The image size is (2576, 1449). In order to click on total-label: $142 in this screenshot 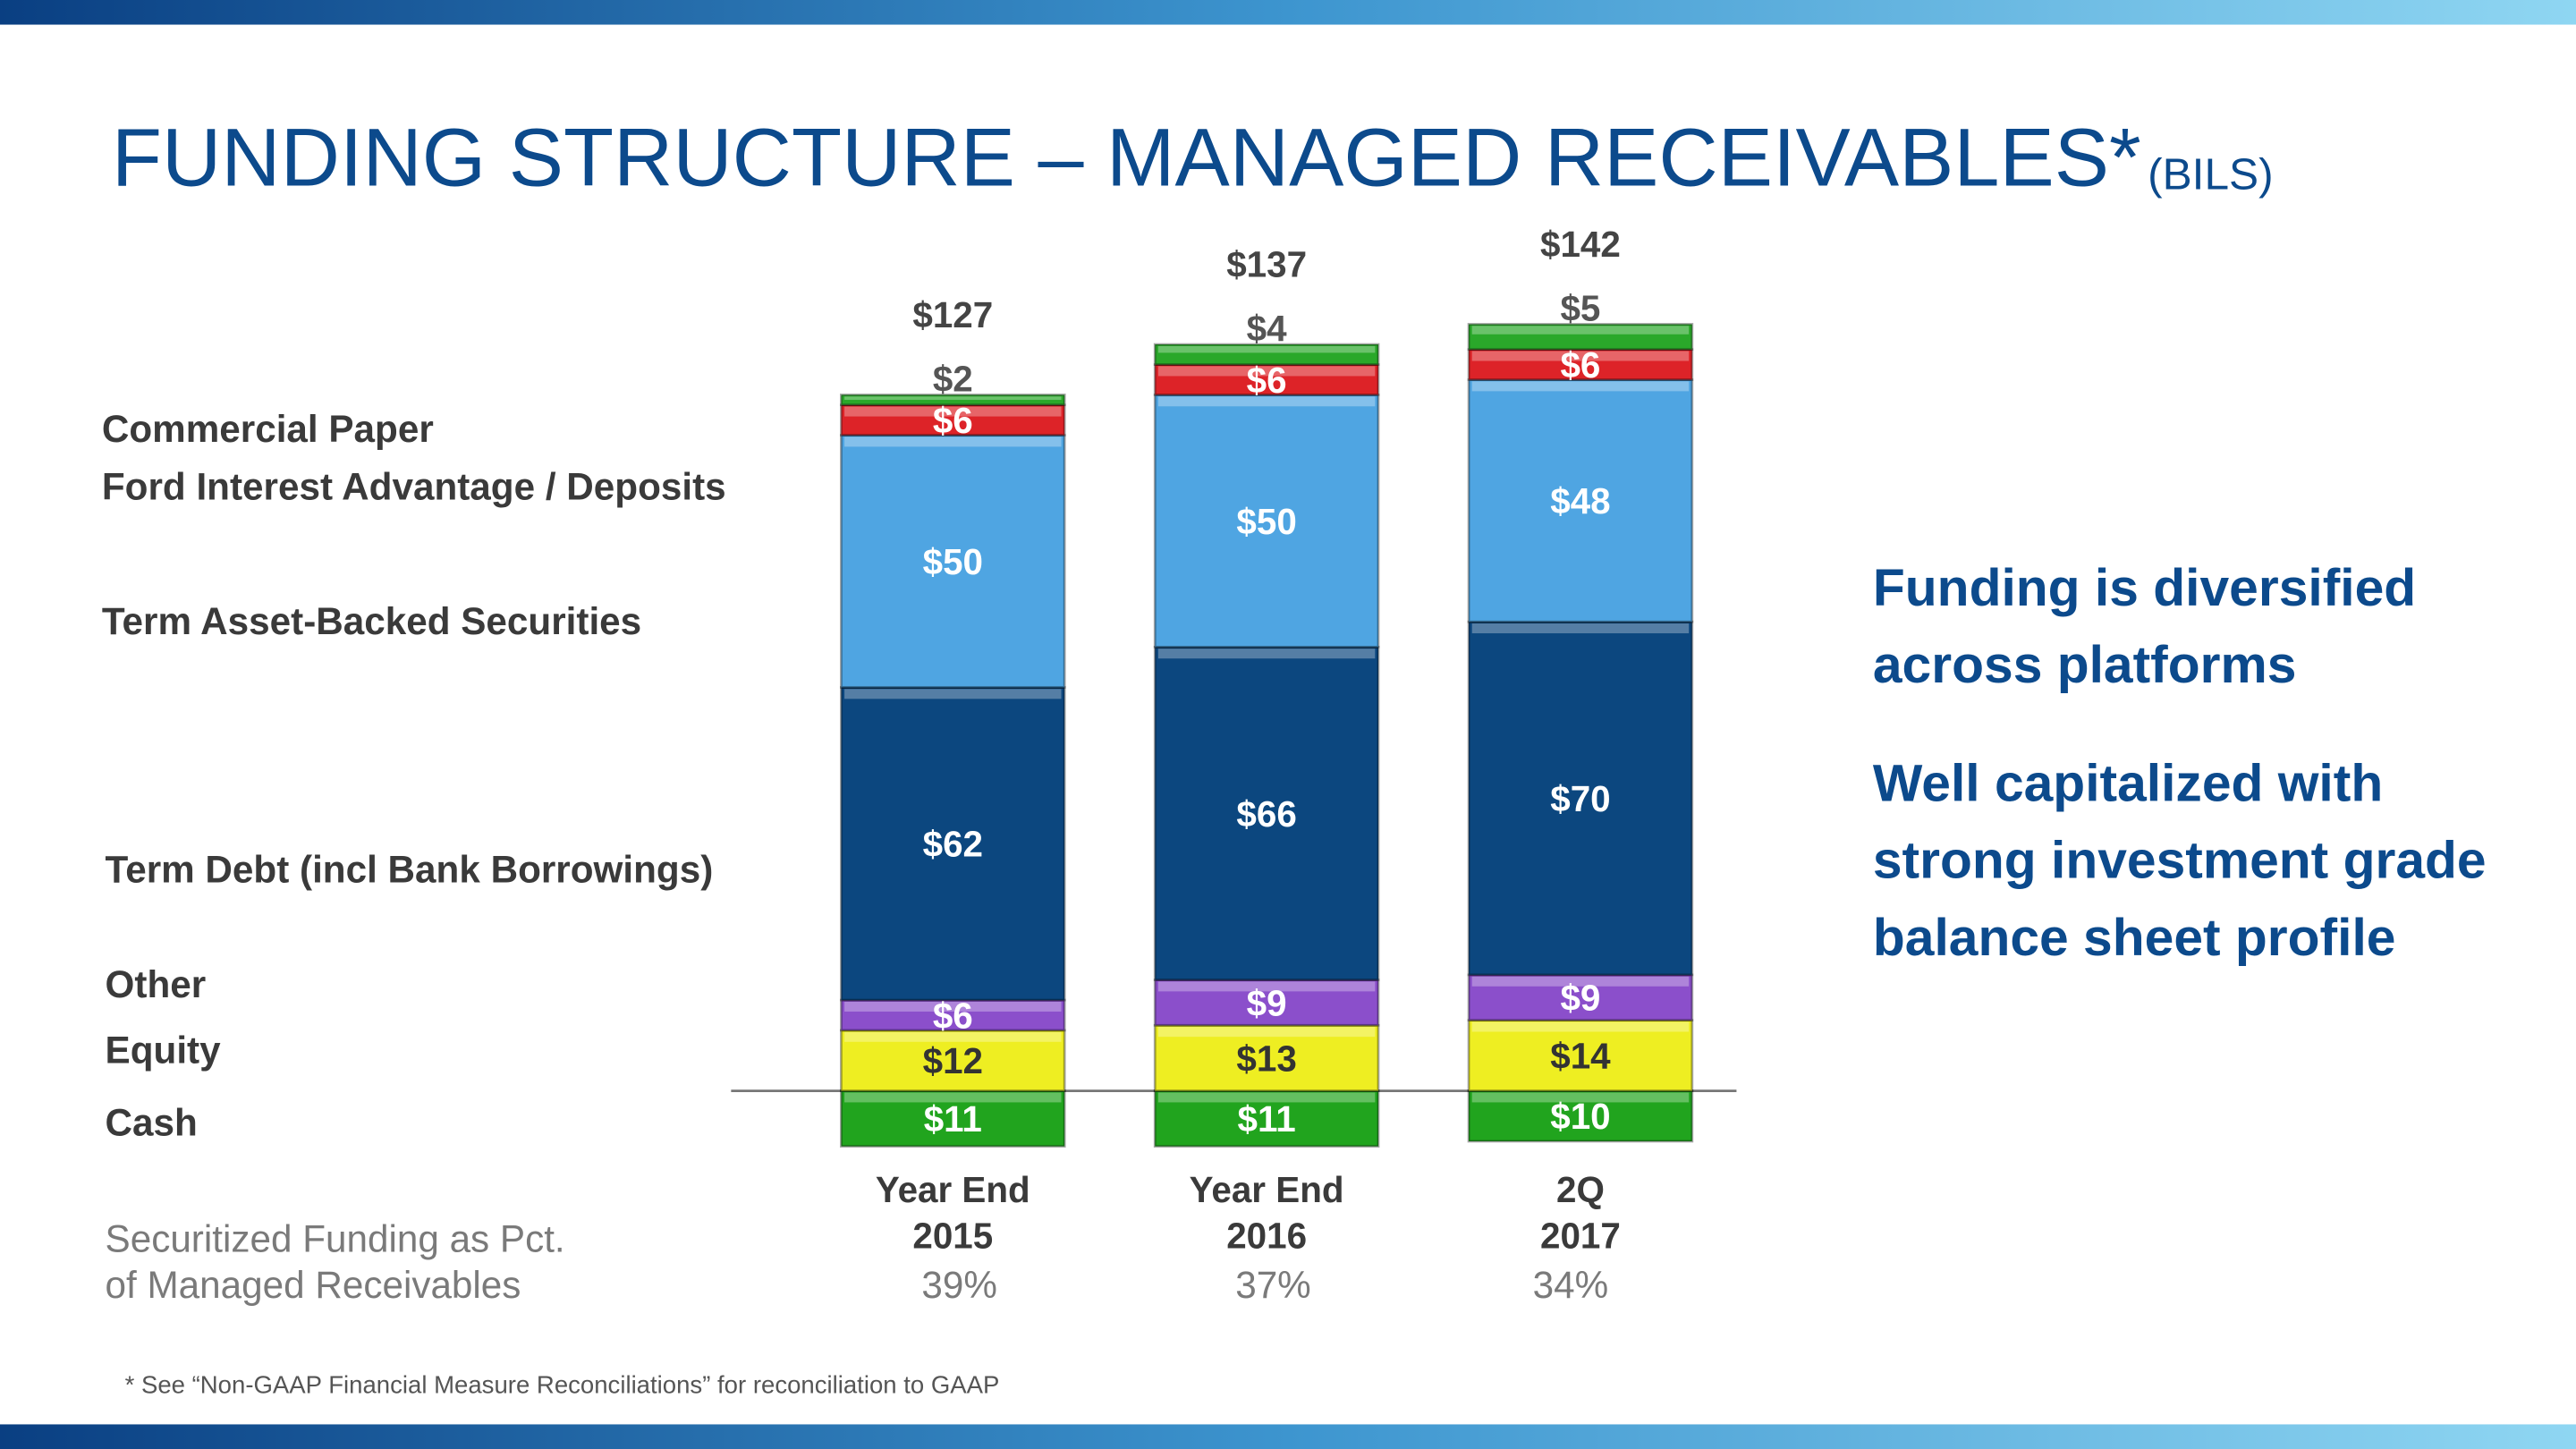, I will do `click(1580, 244)`.